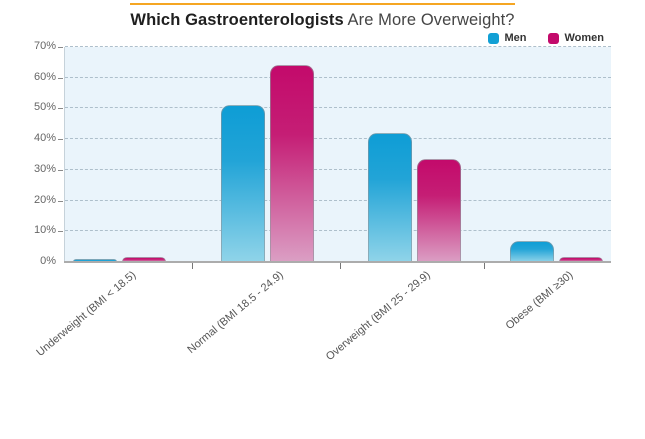 The image size is (645, 439). Describe the element at coordinates (44, 168) in the screenshot. I see `y-axis-label-30%: 30%` at that location.